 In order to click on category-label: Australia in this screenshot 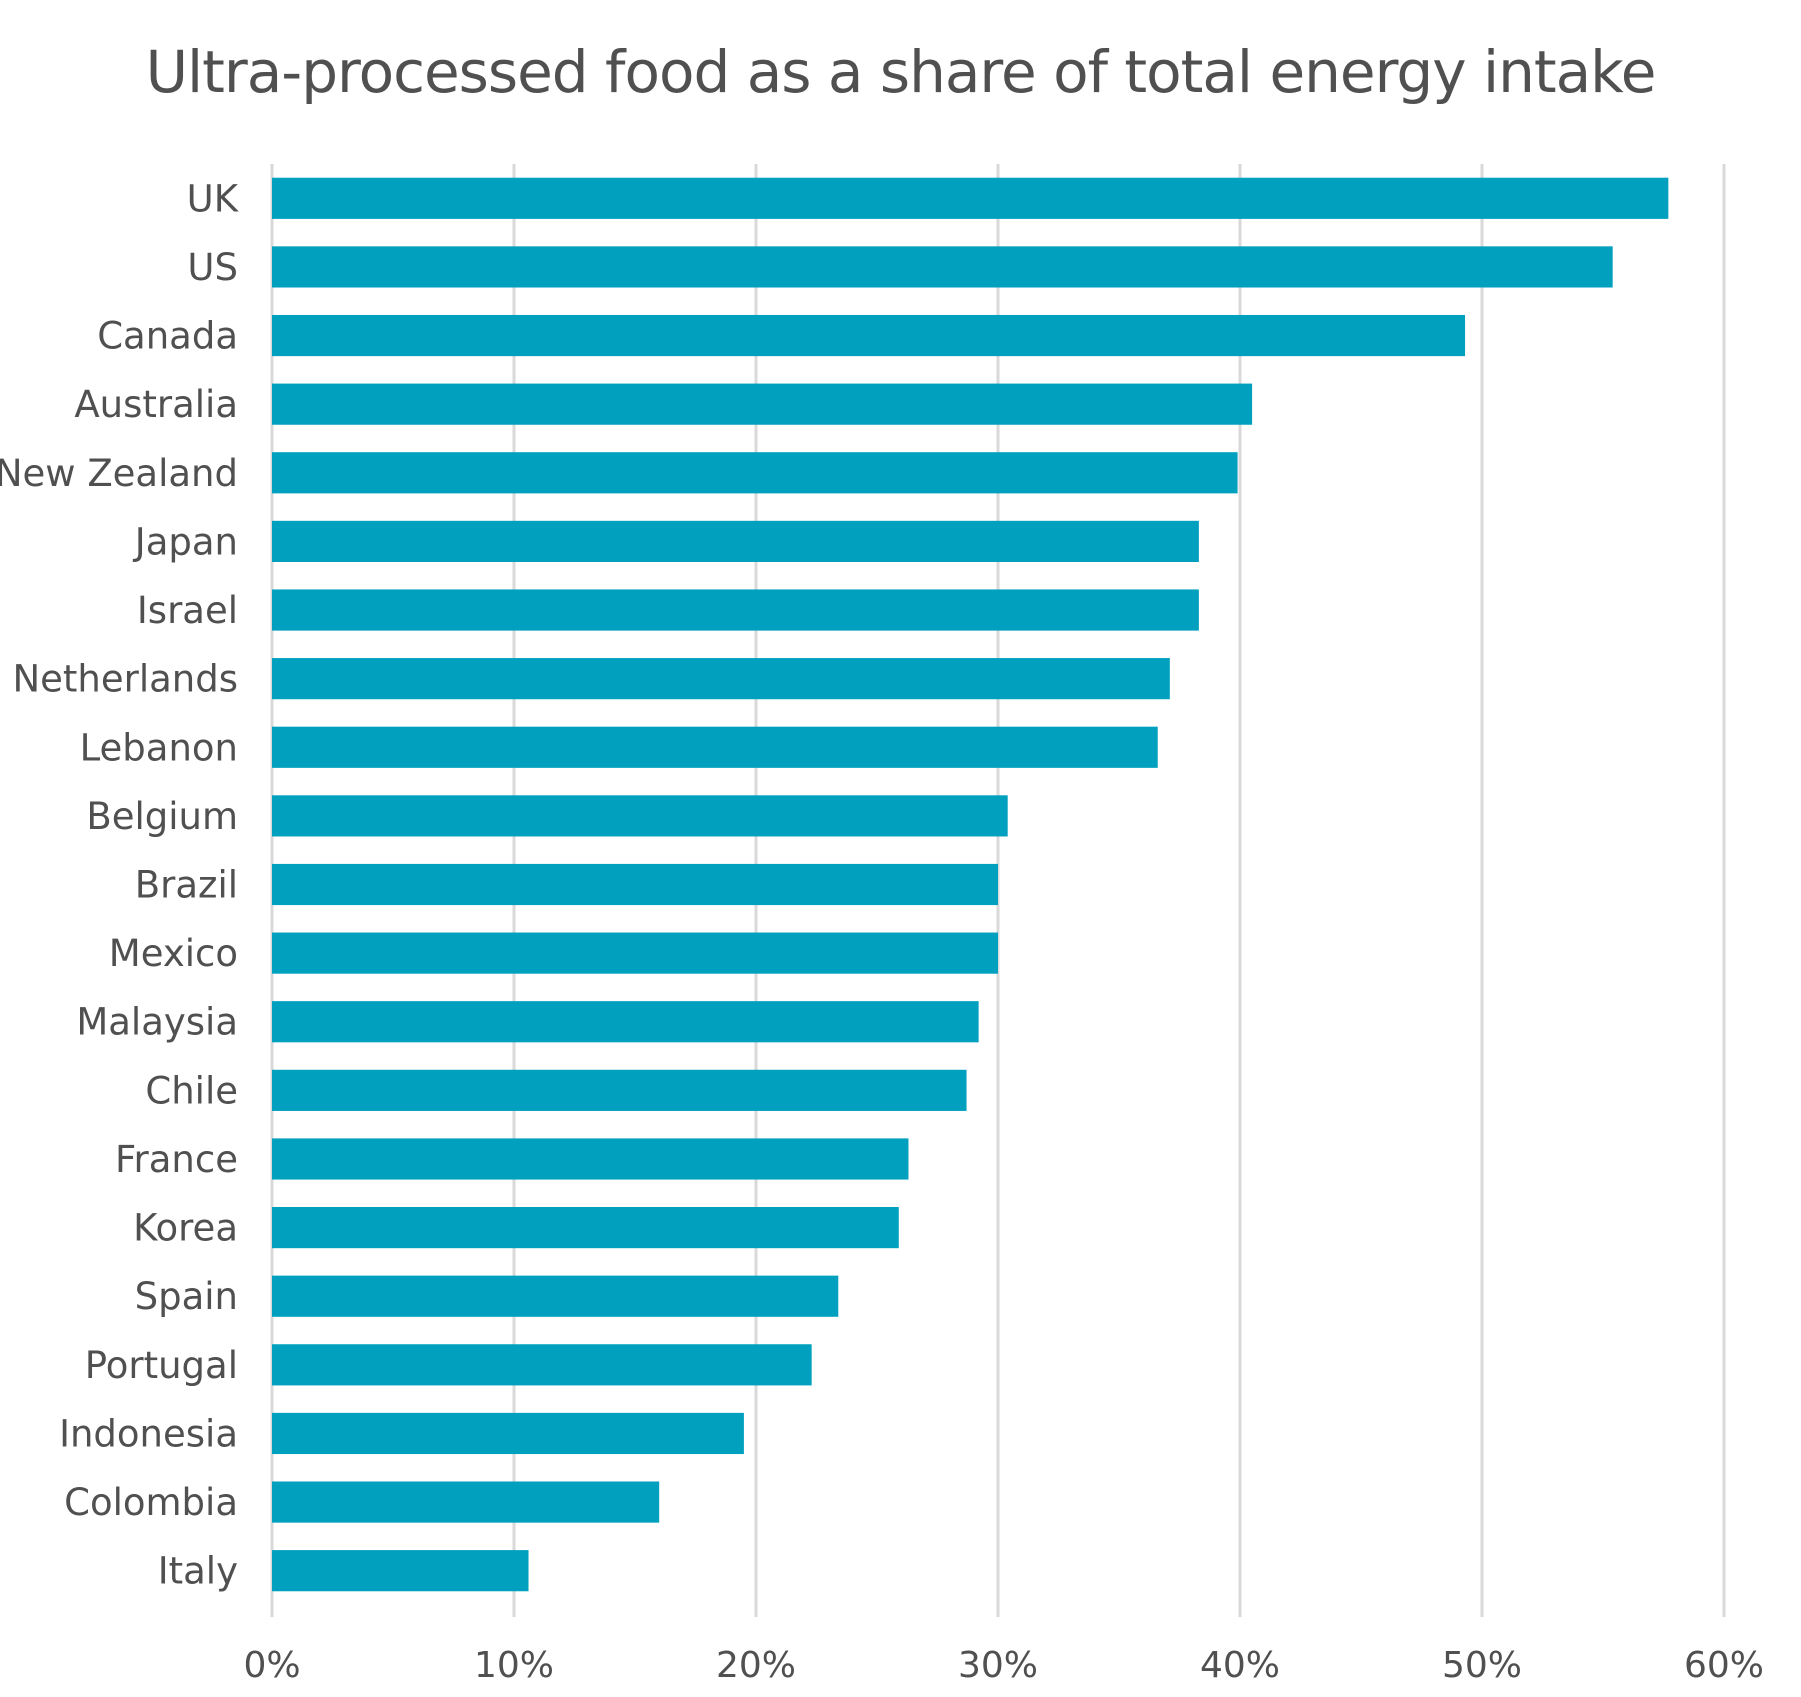, I will do `click(156, 404)`.